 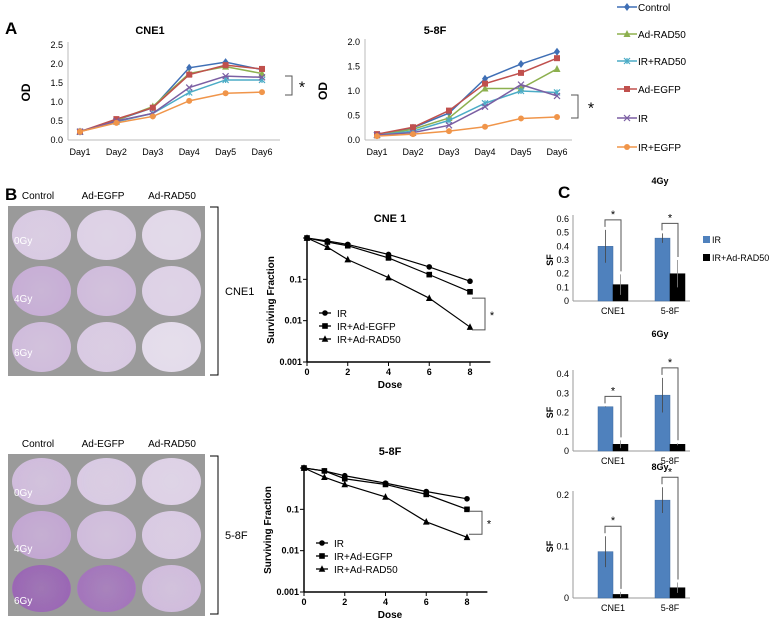 What do you see at coordinates (435, 31) in the screenshot?
I see `growth-chart-5-8f-title: 5-8F` at bounding box center [435, 31].